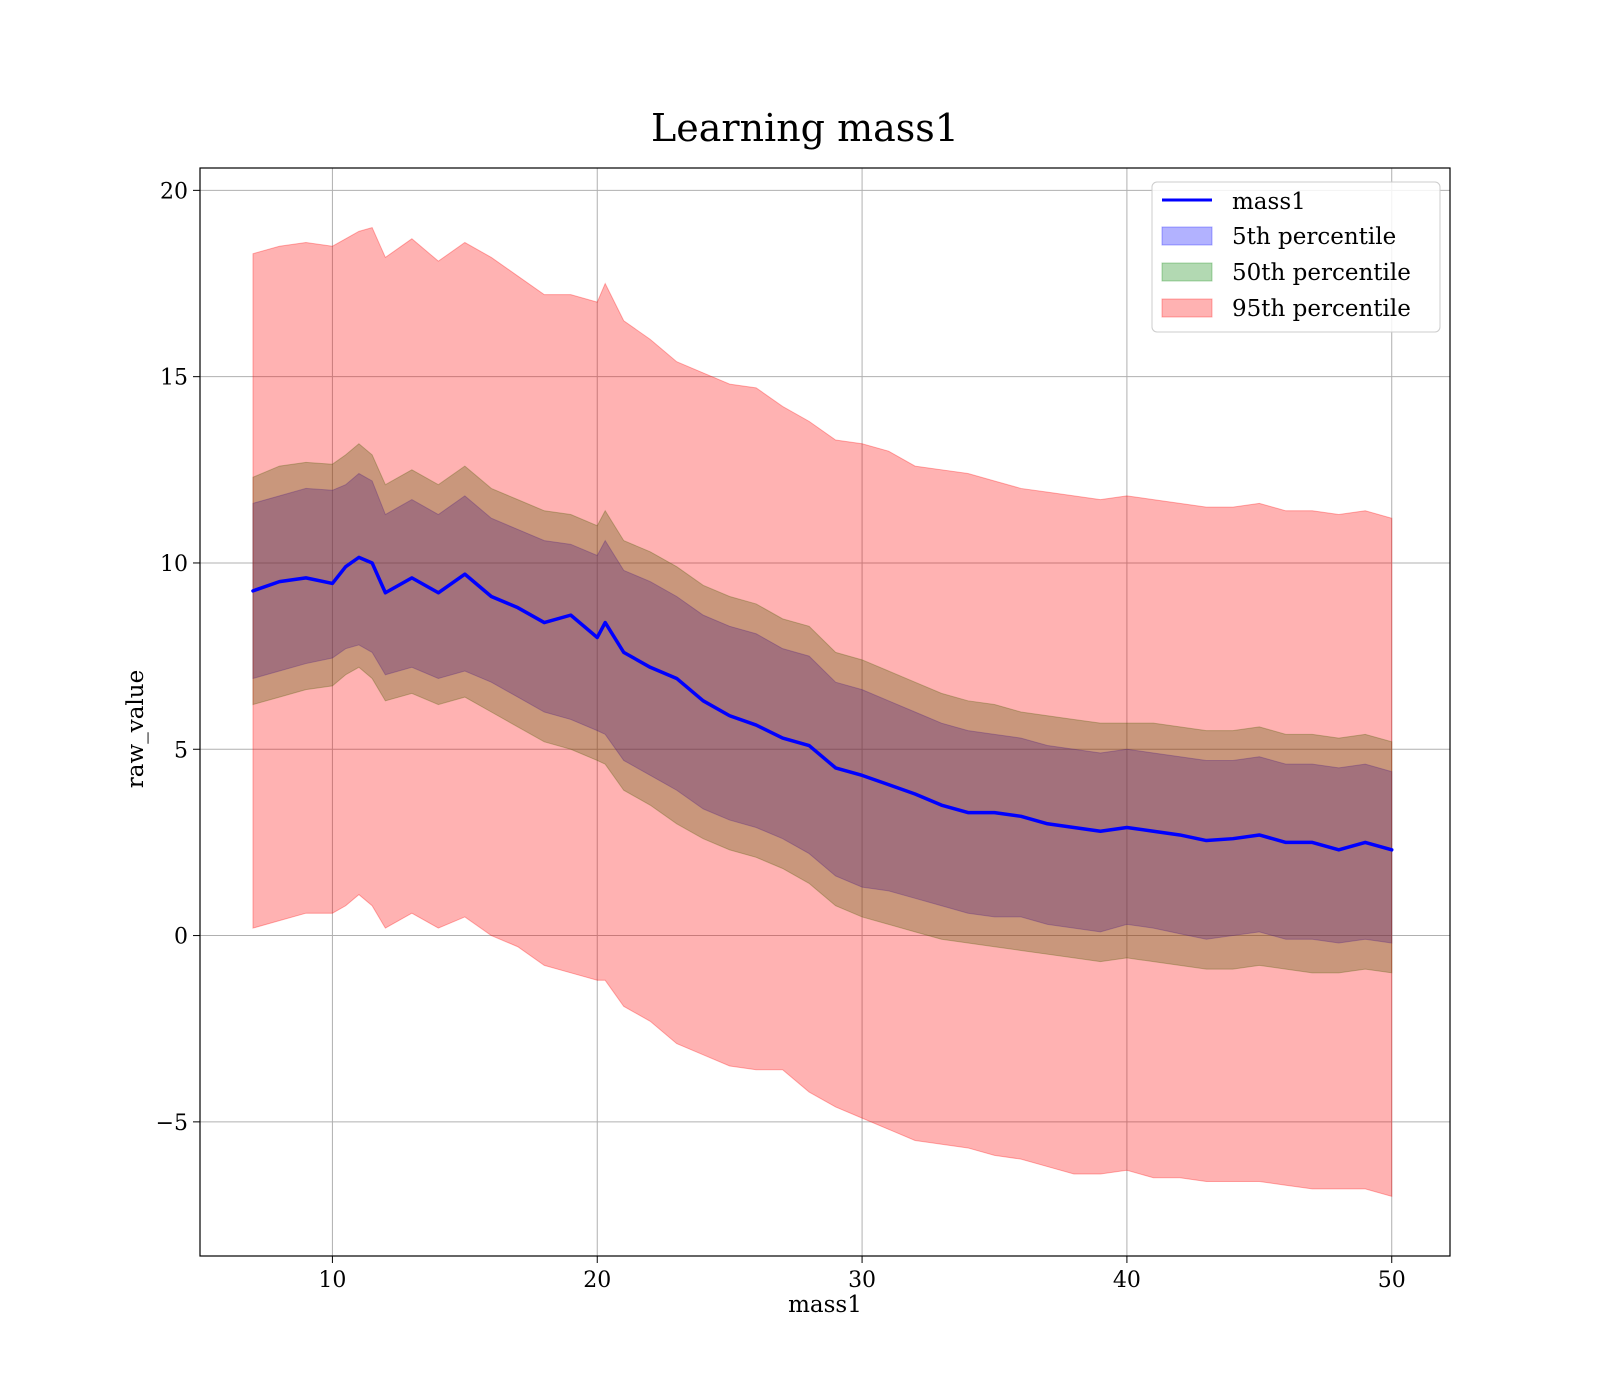 The image size is (1600, 1400). I want to click on legend-label-5th-percentile: 5th percentile, so click(1314, 237).